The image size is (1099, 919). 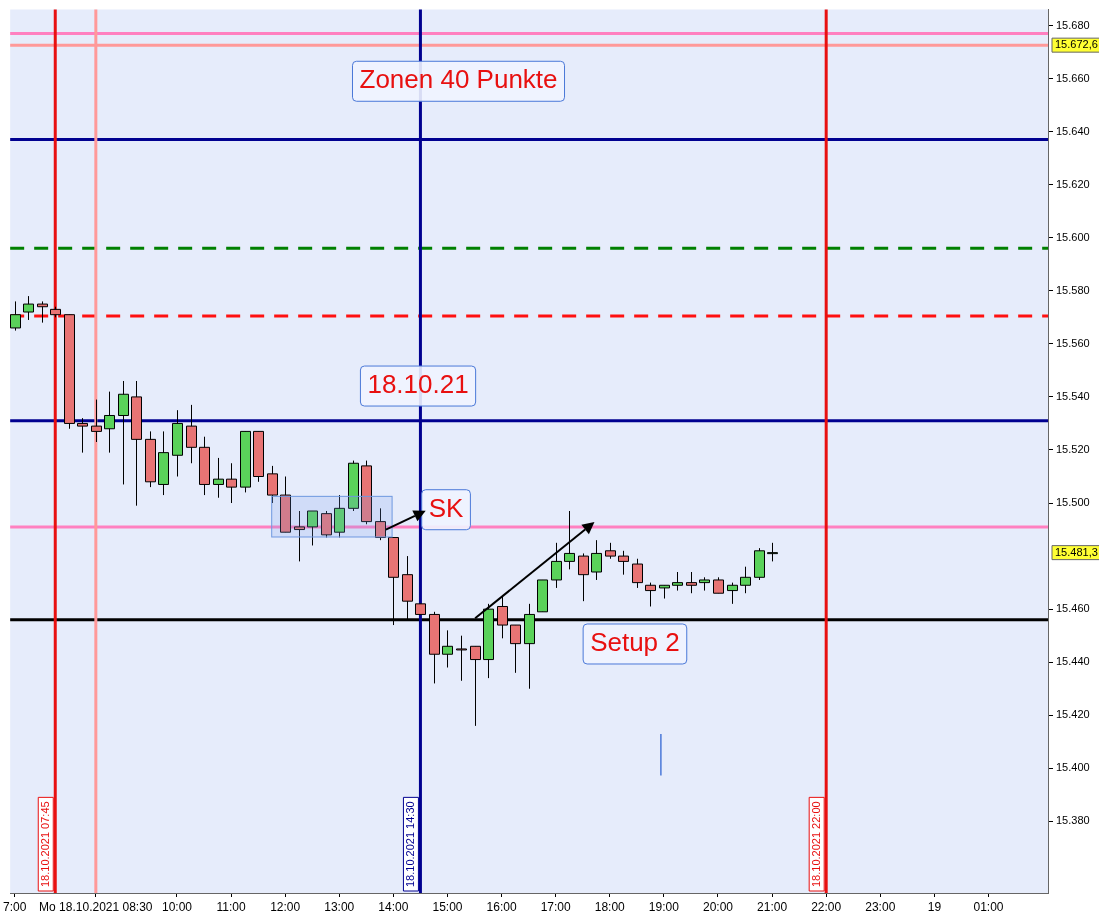 What do you see at coordinates (446, 507) in the screenshot?
I see `annotation: SK` at bounding box center [446, 507].